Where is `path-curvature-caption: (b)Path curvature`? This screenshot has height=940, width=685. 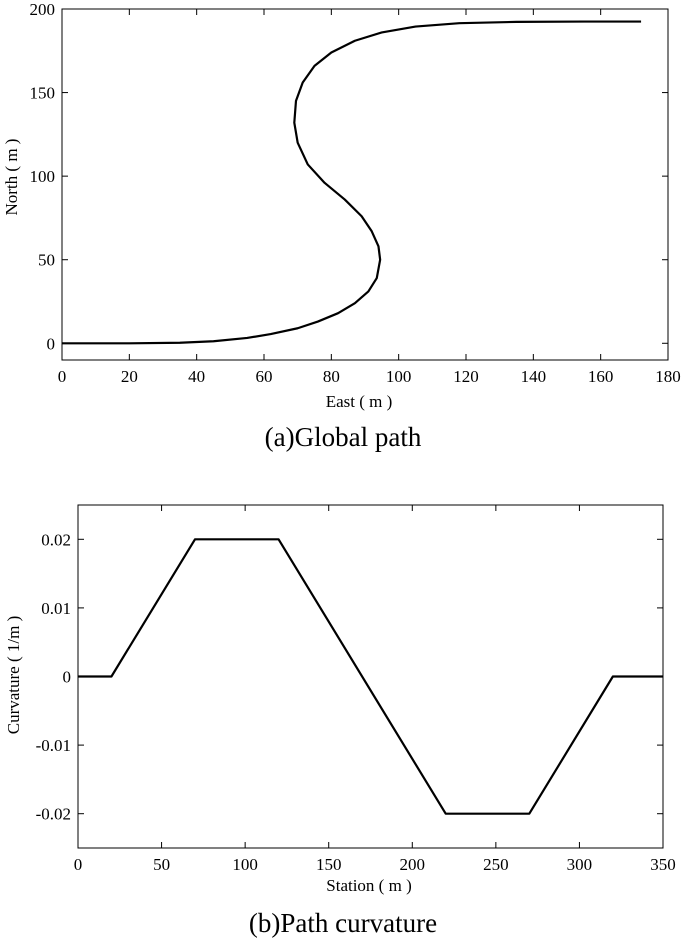
path-curvature-caption: (b)Path curvature is located at coordinates (343, 923).